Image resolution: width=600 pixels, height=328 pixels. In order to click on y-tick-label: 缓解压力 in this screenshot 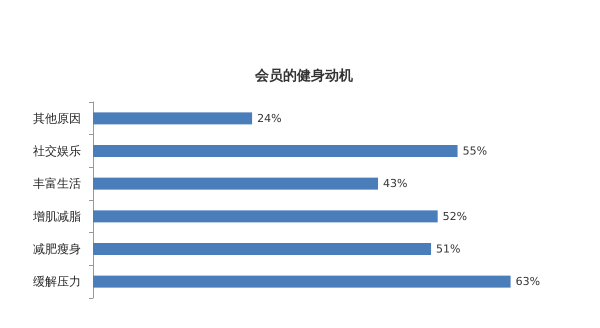, I will do `click(57, 281)`.